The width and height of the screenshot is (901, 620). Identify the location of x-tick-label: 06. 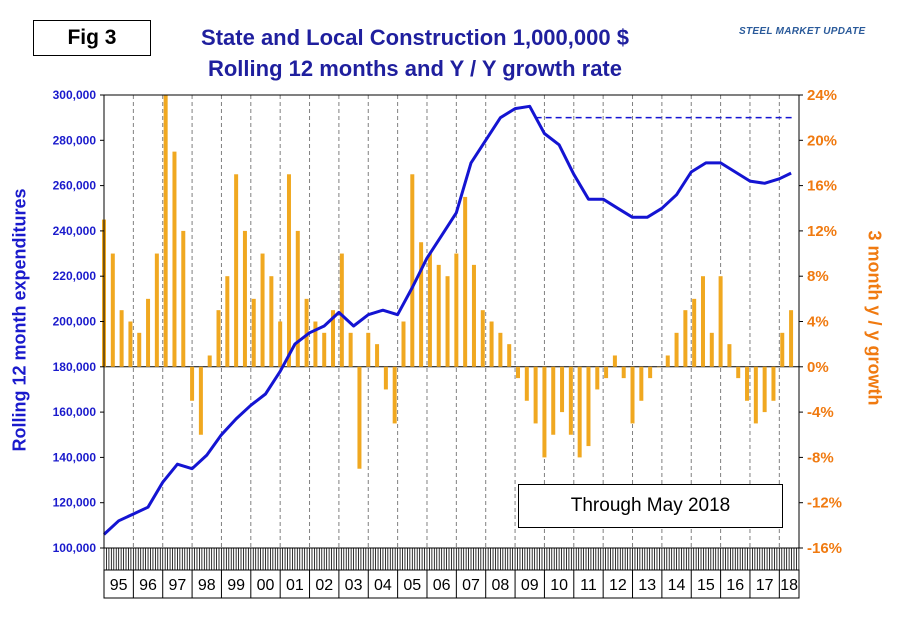
(442, 585).